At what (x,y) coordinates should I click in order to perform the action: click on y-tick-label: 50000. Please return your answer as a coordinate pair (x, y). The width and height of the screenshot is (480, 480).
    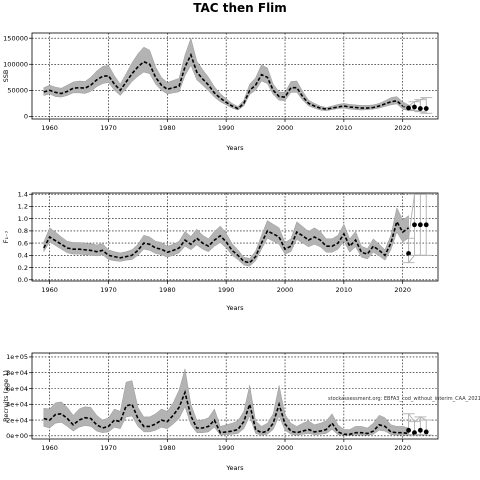
    Looking at the image, I should click on (17, 91).